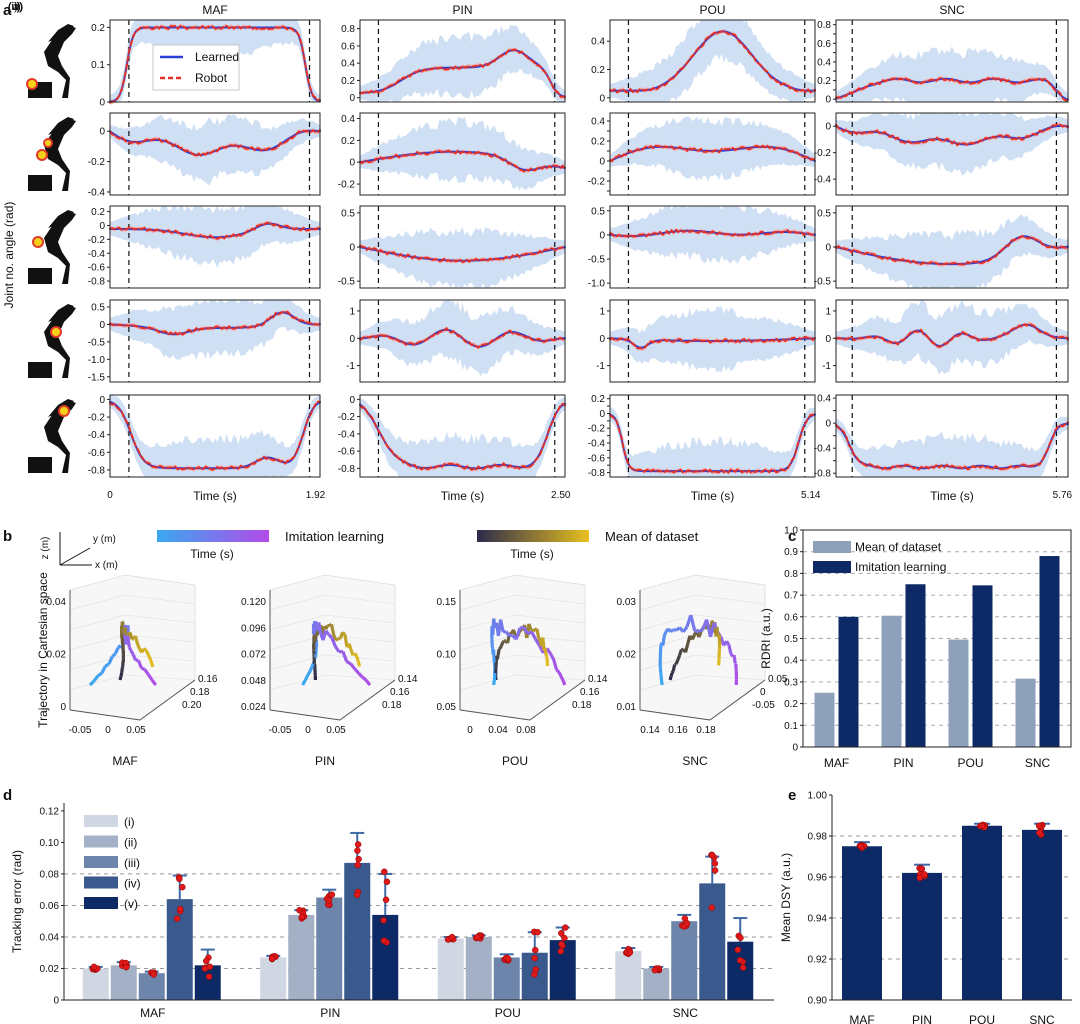 This screenshot has height=1024, width=1080. I want to click on y-tick-label: -1.0, so click(597, 284).